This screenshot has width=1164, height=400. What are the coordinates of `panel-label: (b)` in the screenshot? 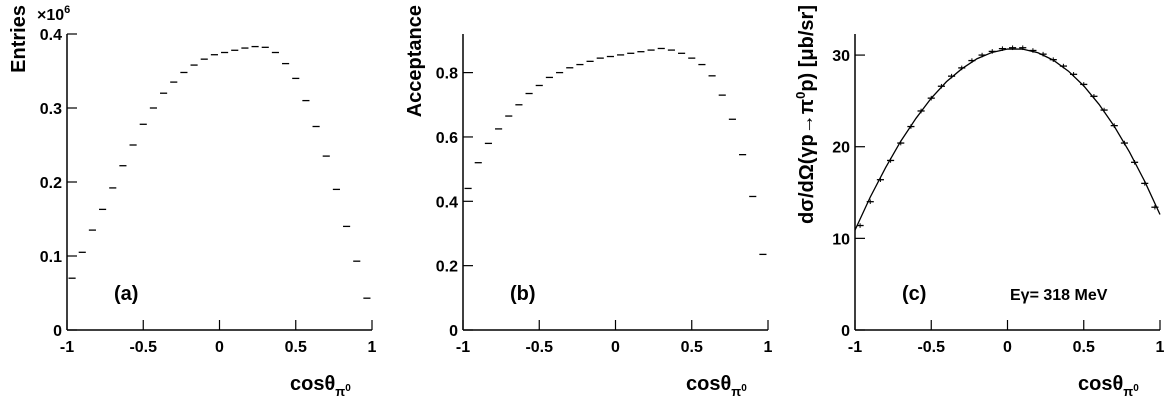 It's located at (523, 294).